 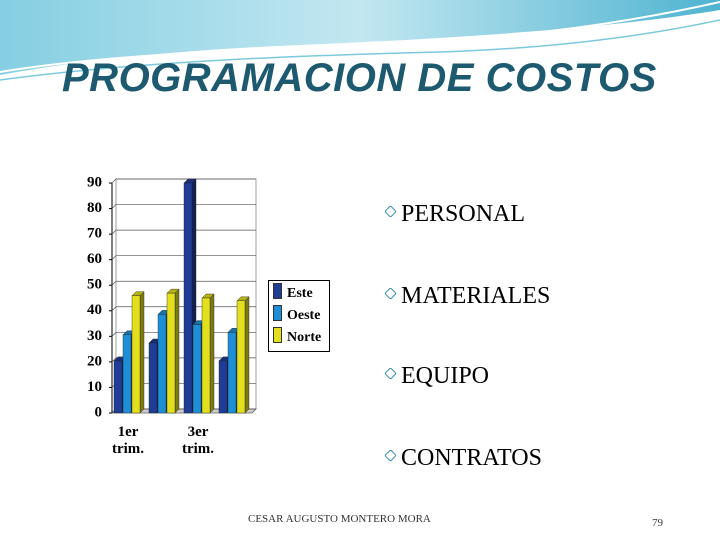 I want to click on slide-title: PROGRAMACION DE COSTOS, so click(x=359, y=78).